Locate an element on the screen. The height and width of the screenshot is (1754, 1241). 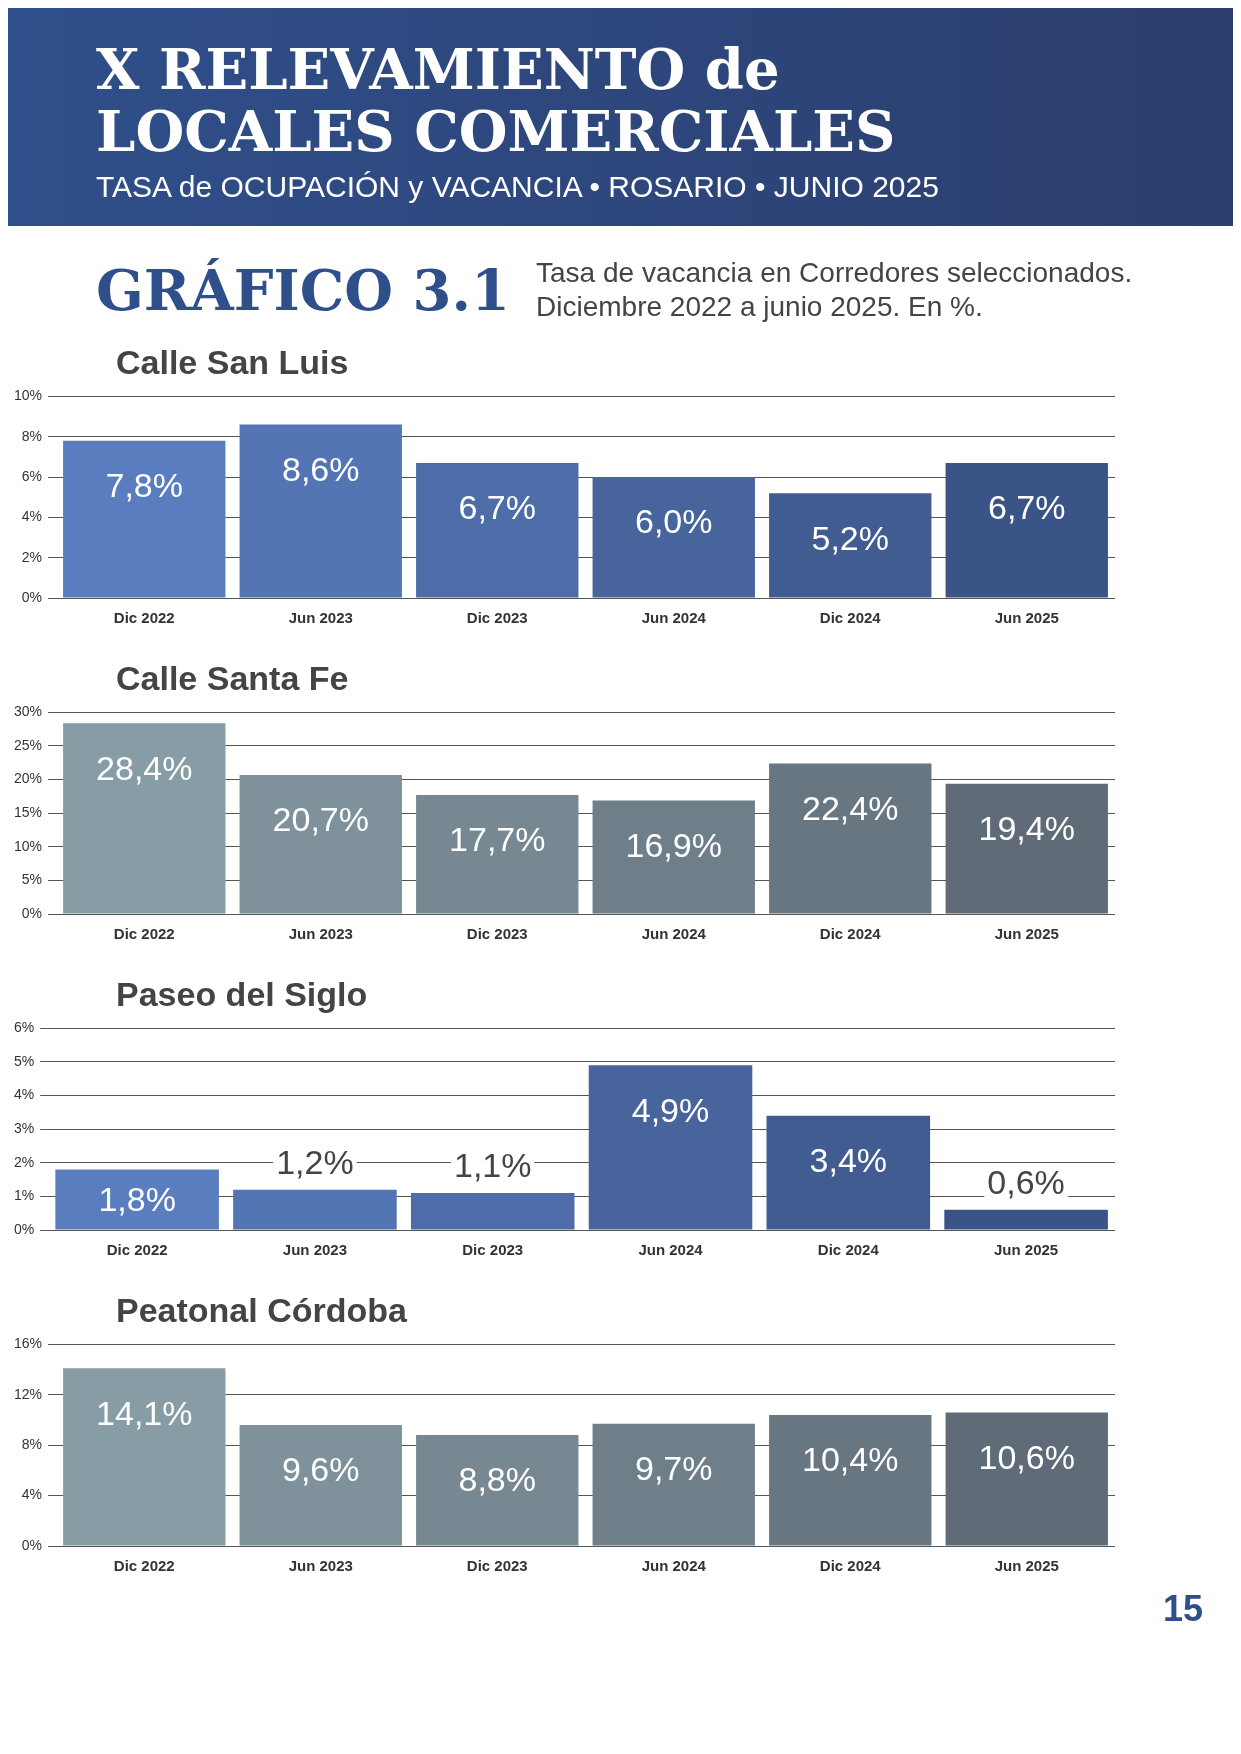
chart-title: Paseo del Siglo is located at coordinates (242, 994).